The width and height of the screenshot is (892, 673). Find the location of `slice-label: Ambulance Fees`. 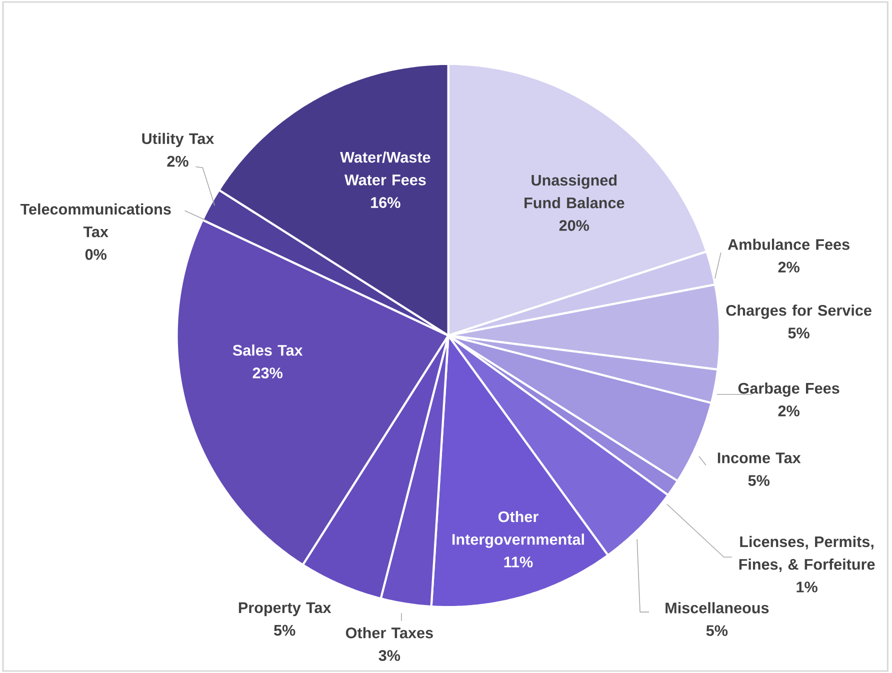

slice-label: Ambulance Fees is located at coordinates (789, 244).